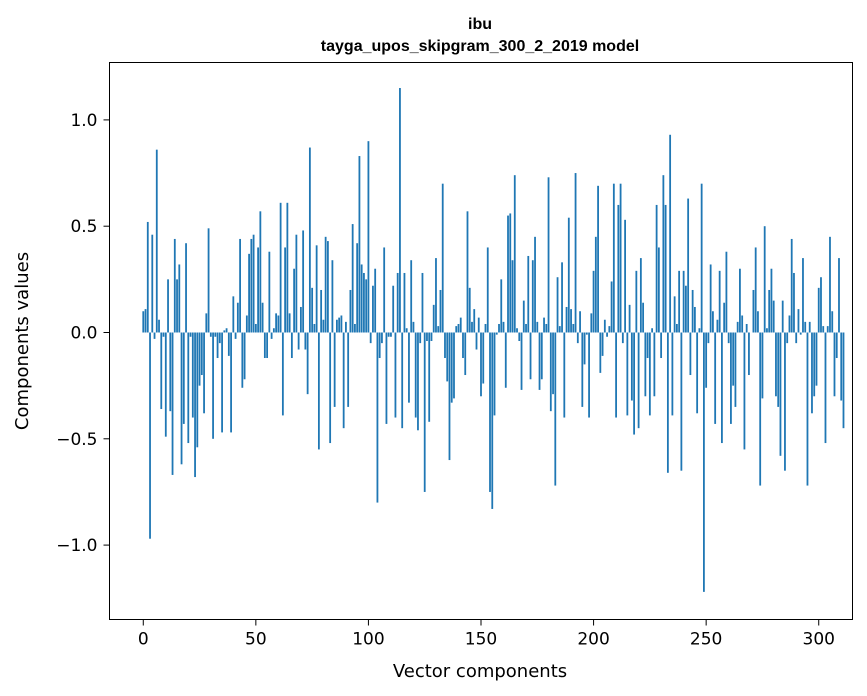 The height and width of the screenshot is (696, 867). What do you see at coordinates (83, 121) in the screenshot?
I see `y-tick-label: 1.0` at bounding box center [83, 121].